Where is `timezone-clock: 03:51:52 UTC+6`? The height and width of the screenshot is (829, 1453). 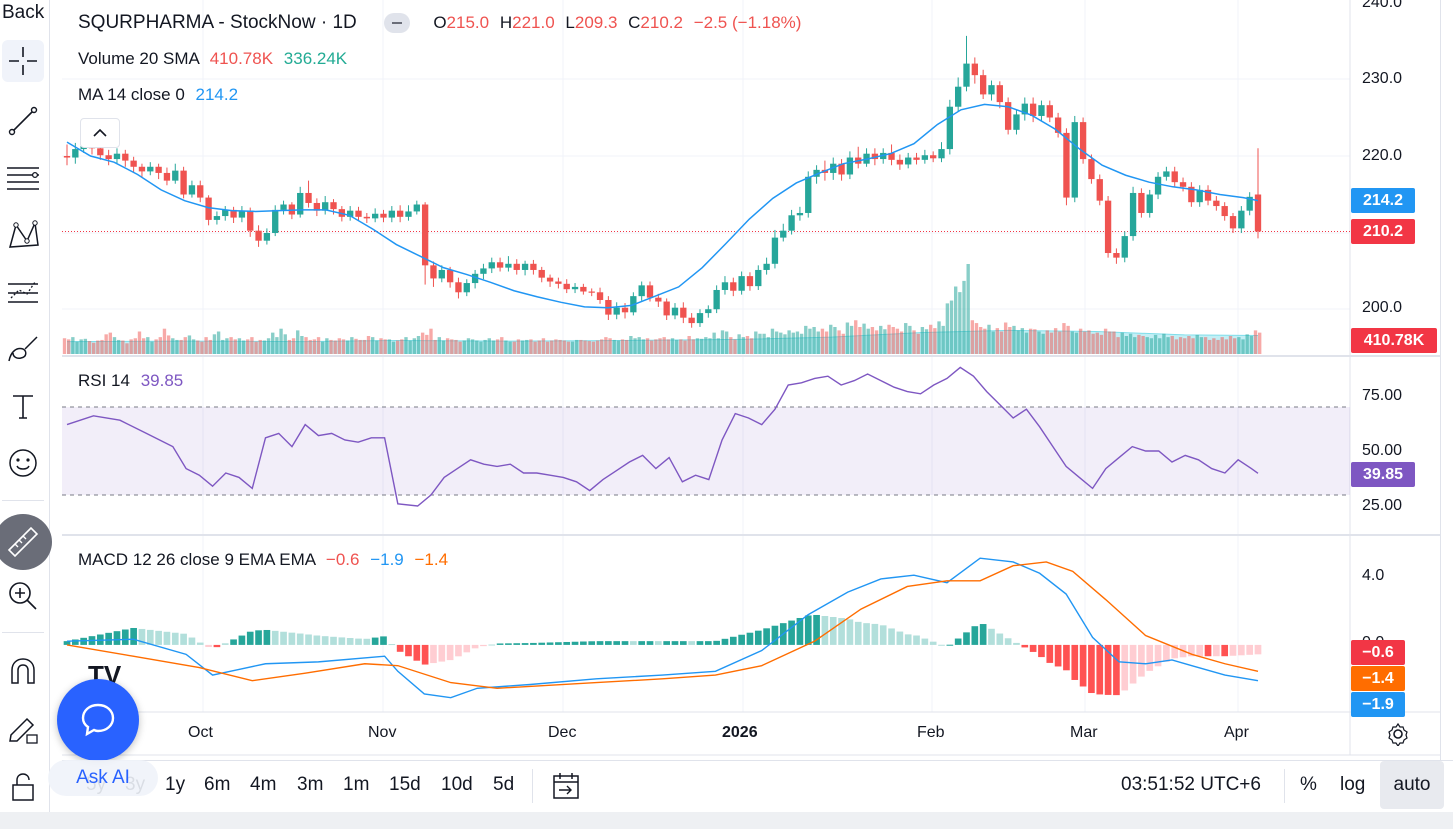 timezone-clock: 03:51:52 UTC+6 is located at coordinates (1191, 784).